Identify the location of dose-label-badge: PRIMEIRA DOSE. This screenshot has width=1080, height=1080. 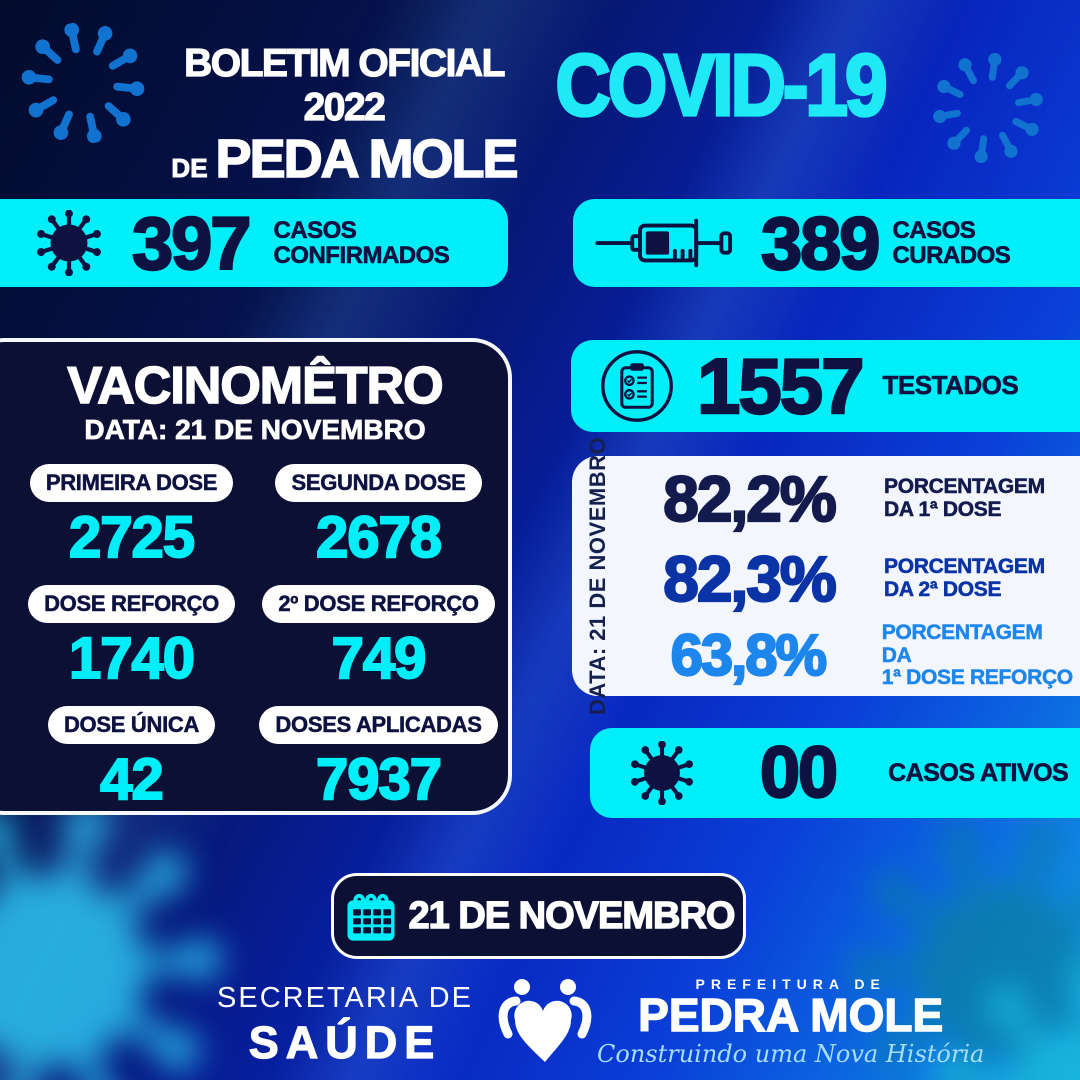
(131, 483).